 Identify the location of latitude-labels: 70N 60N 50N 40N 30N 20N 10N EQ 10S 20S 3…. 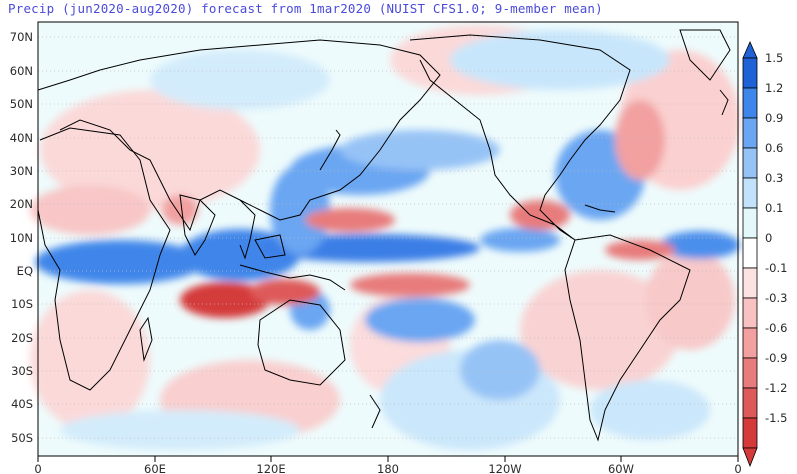
(21, 237).